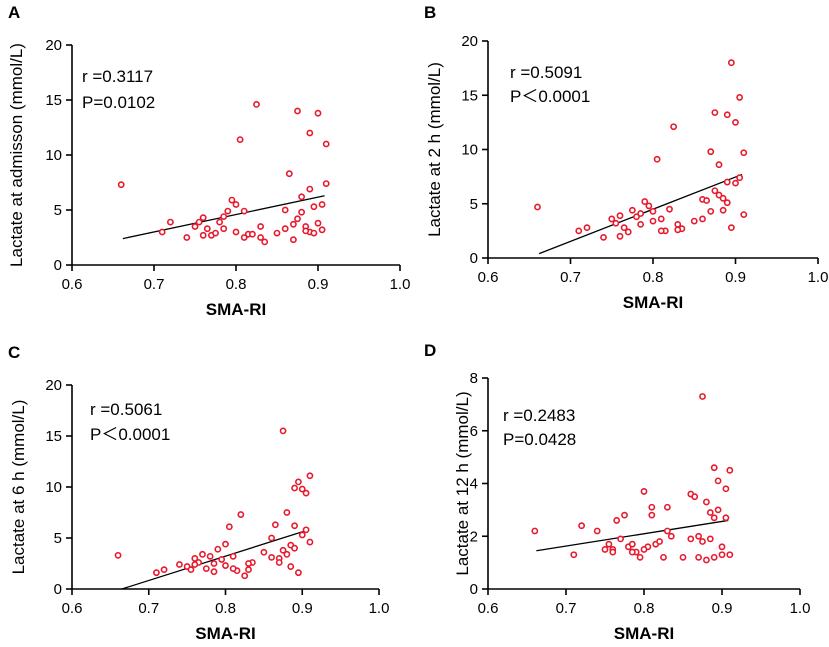  Describe the element at coordinates (430, 350) in the screenshot. I see `panel-letter: D` at that location.